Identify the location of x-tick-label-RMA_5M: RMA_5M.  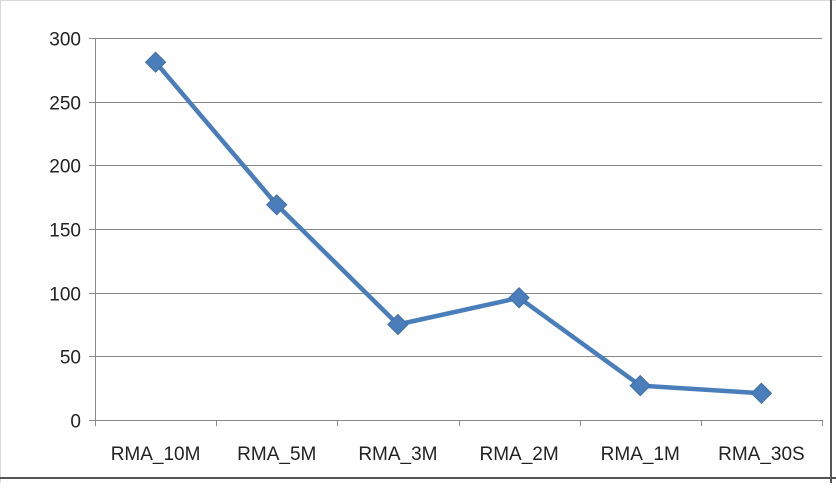
(276, 454).